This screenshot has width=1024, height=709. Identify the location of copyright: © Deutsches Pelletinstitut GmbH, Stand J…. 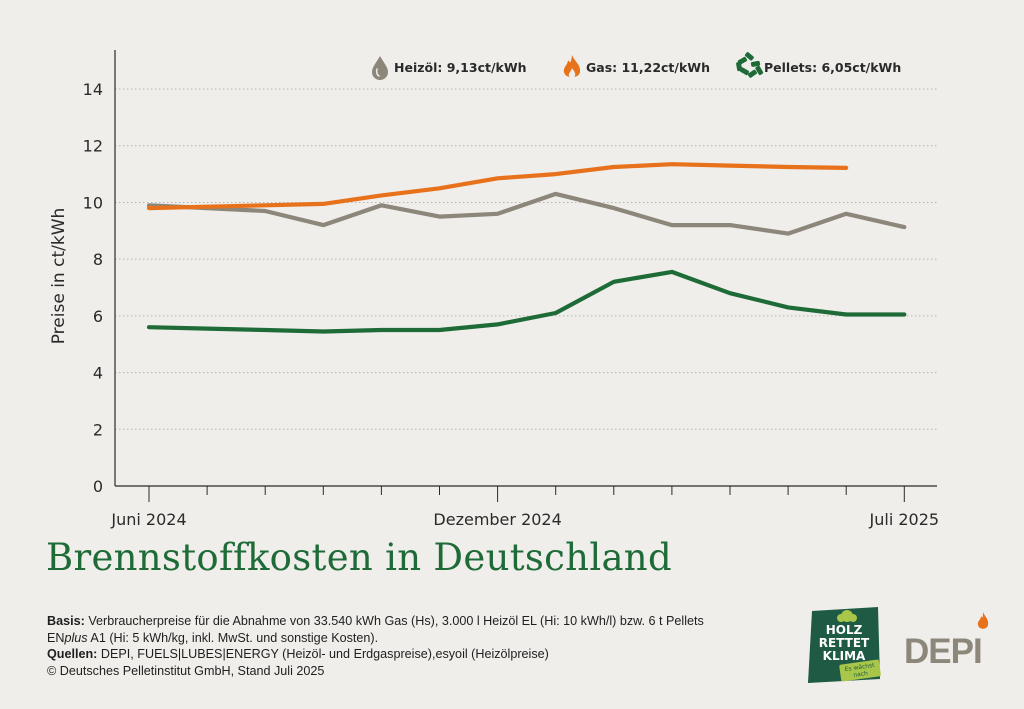
(186, 670).